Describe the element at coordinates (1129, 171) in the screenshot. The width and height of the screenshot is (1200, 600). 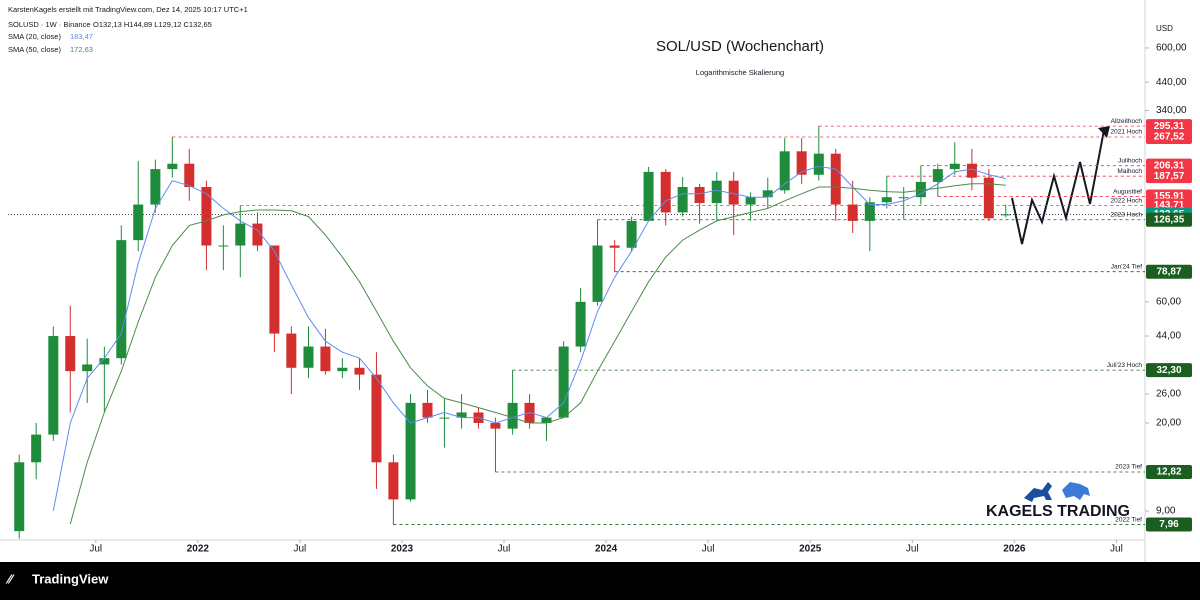
I see `level-label: Maihoch` at that location.